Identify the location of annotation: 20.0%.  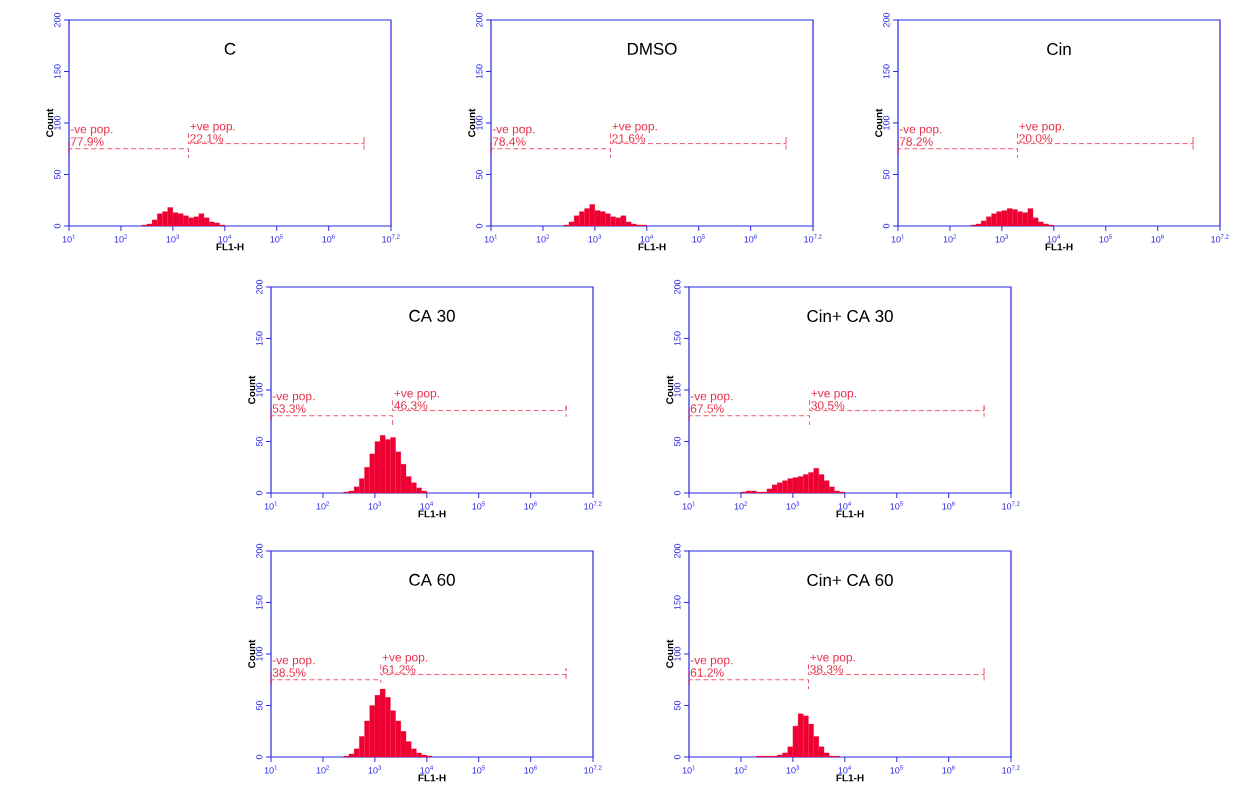
(1036, 138).